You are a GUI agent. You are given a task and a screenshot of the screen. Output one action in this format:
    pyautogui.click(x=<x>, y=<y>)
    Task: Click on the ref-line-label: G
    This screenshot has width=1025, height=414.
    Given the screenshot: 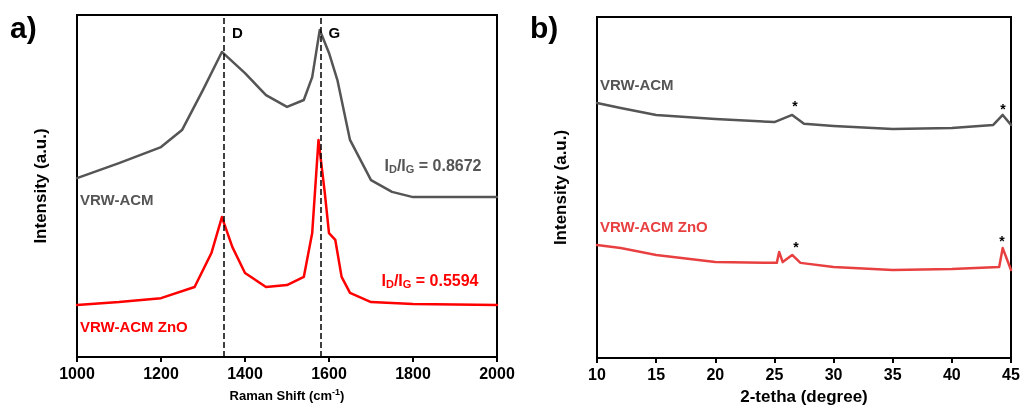 What is the action you would take?
    pyautogui.click(x=334, y=32)
    